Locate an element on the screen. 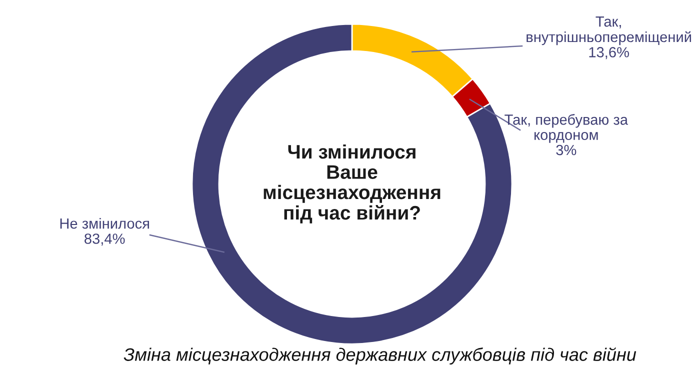 Image resolution: width=700 pixels, height=374 pixels. slice-label: Не змінилося is located at coordinates (104, 223).